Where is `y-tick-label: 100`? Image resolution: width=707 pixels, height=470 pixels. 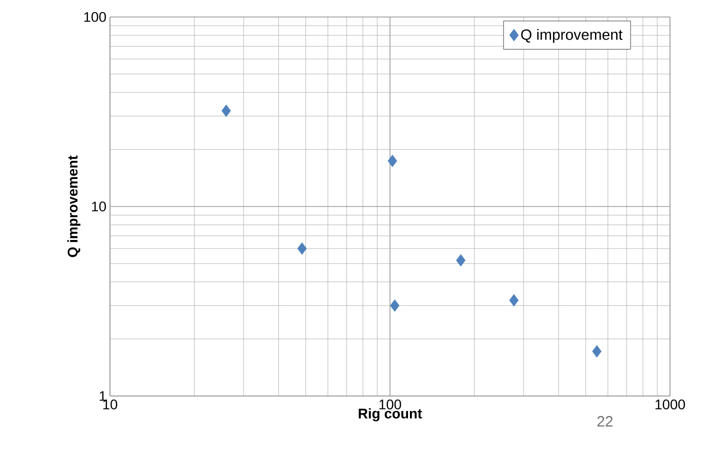
y-tick-label: 100 is located at coordinates (95, 17).